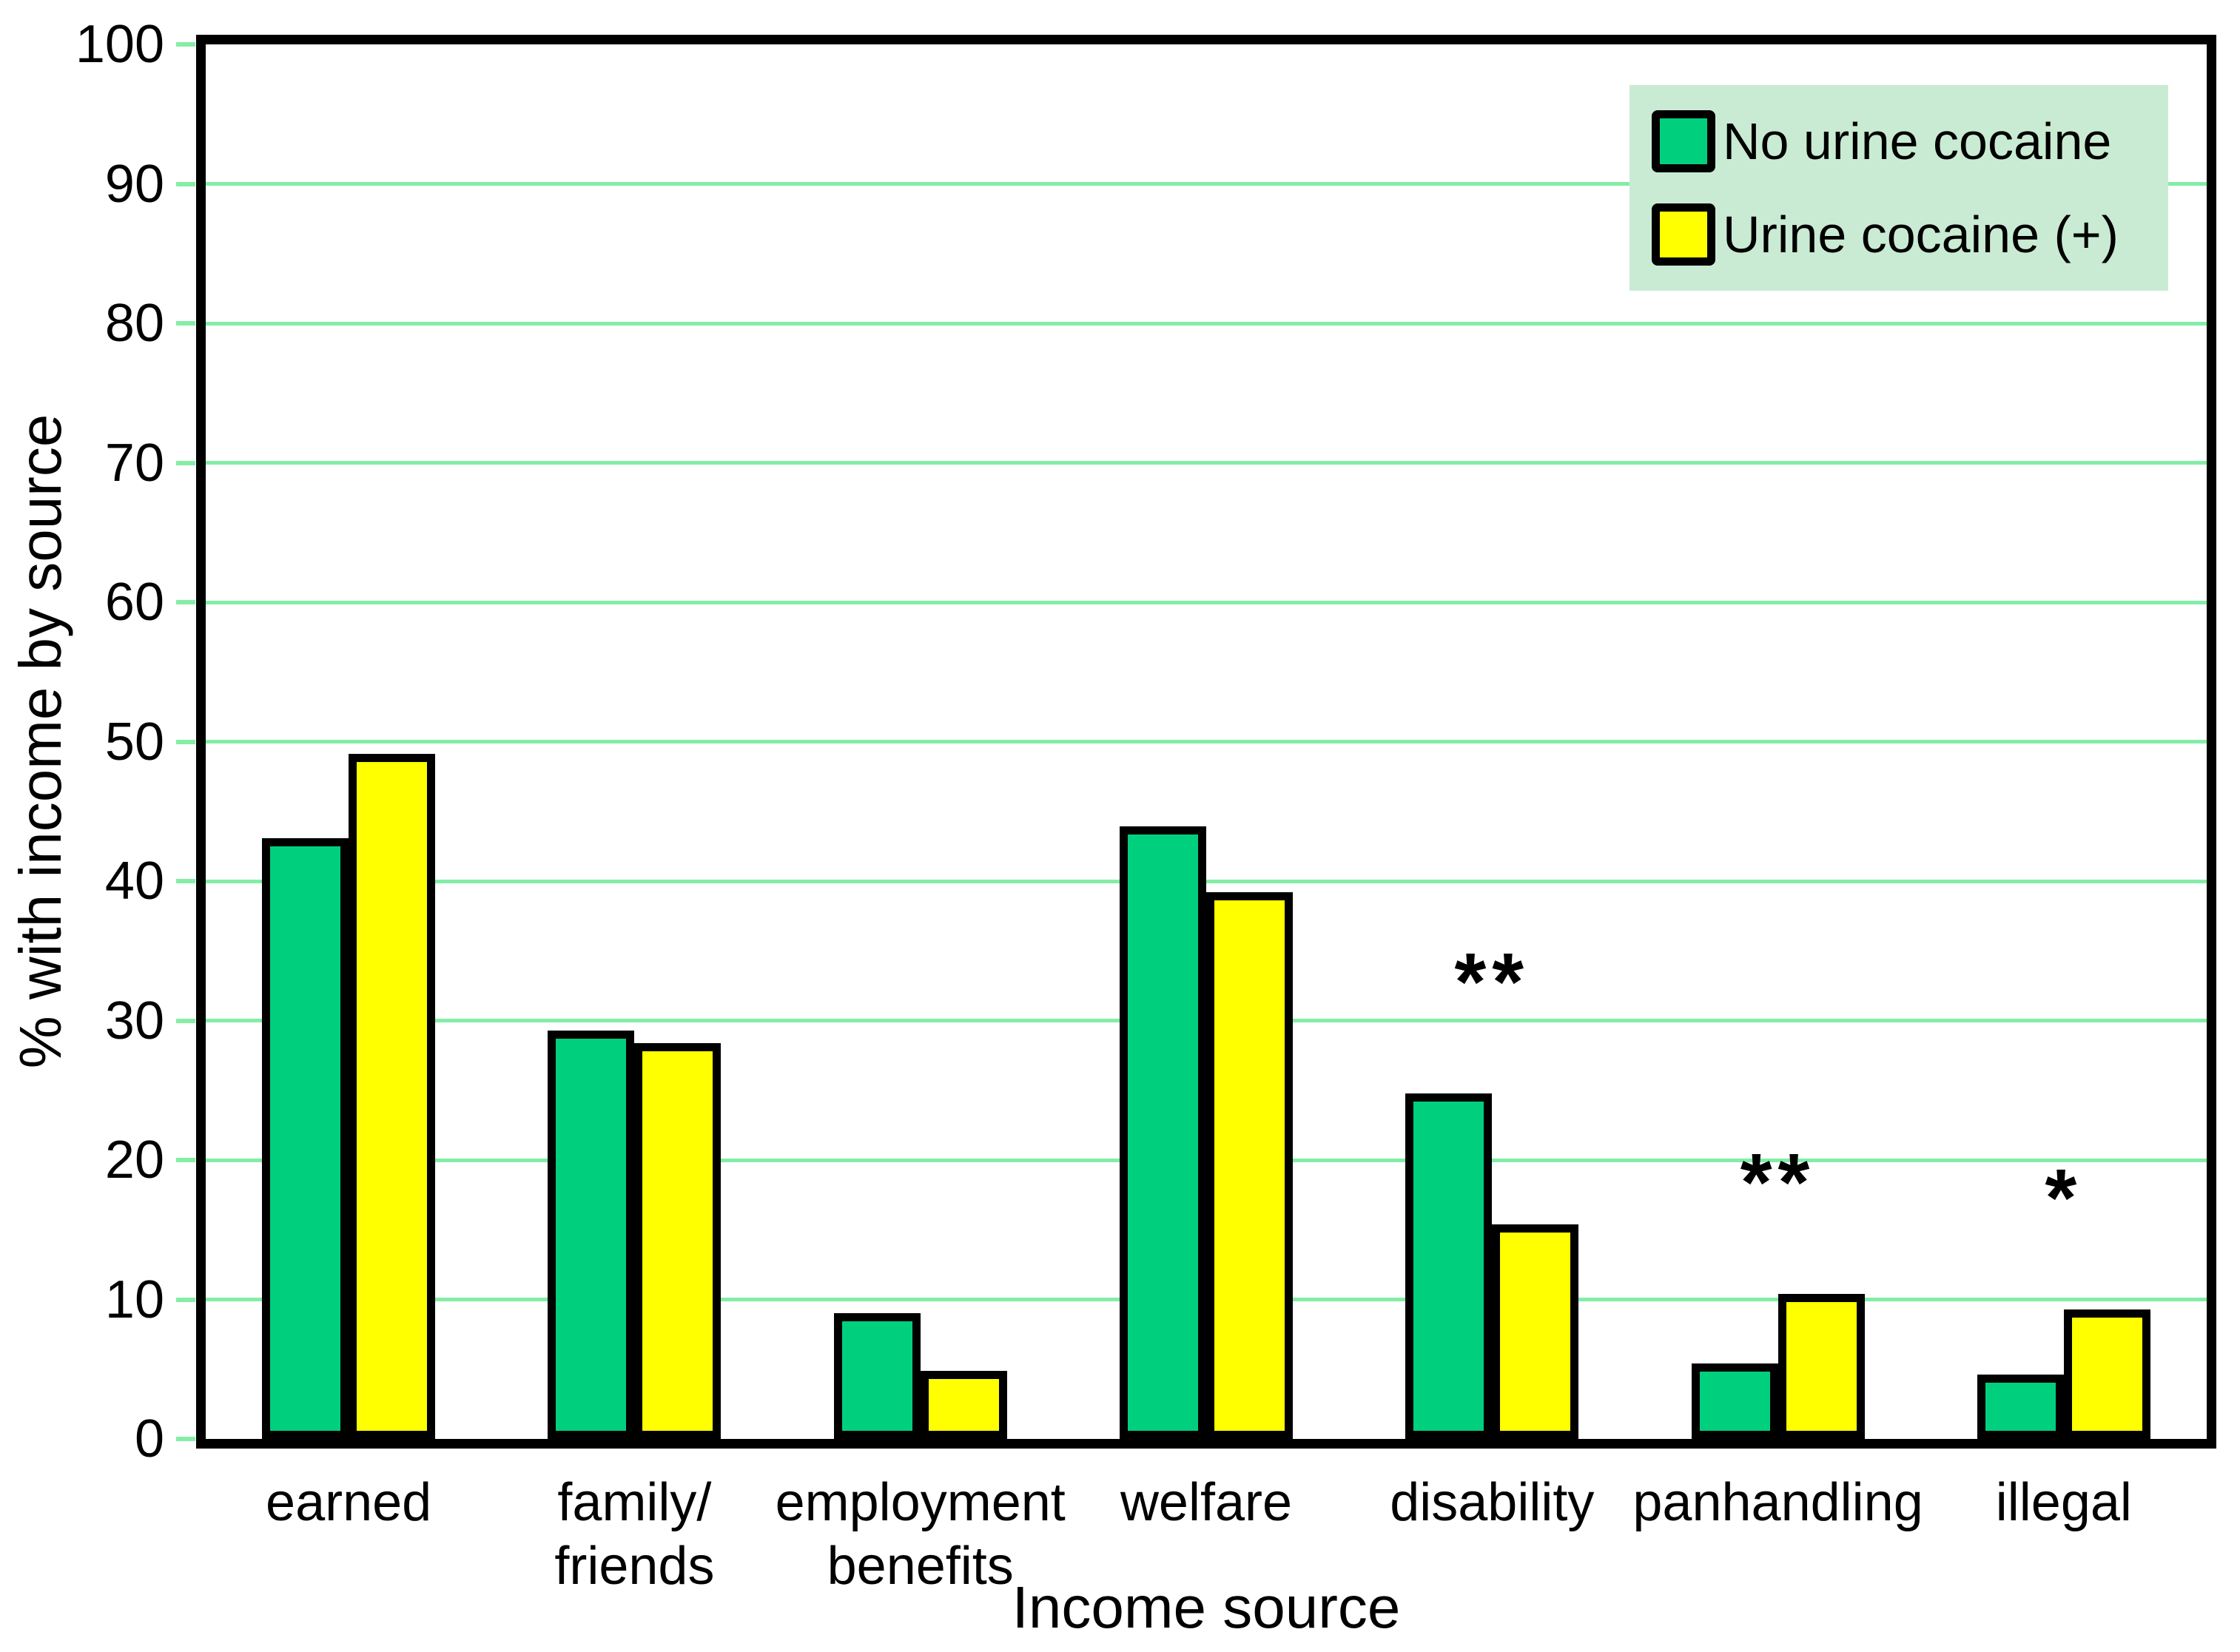  What do you see at coordinates (349, 1502) in the screenshot?
I see `category-label-earned: earned` at bounding box center [349, 1502].